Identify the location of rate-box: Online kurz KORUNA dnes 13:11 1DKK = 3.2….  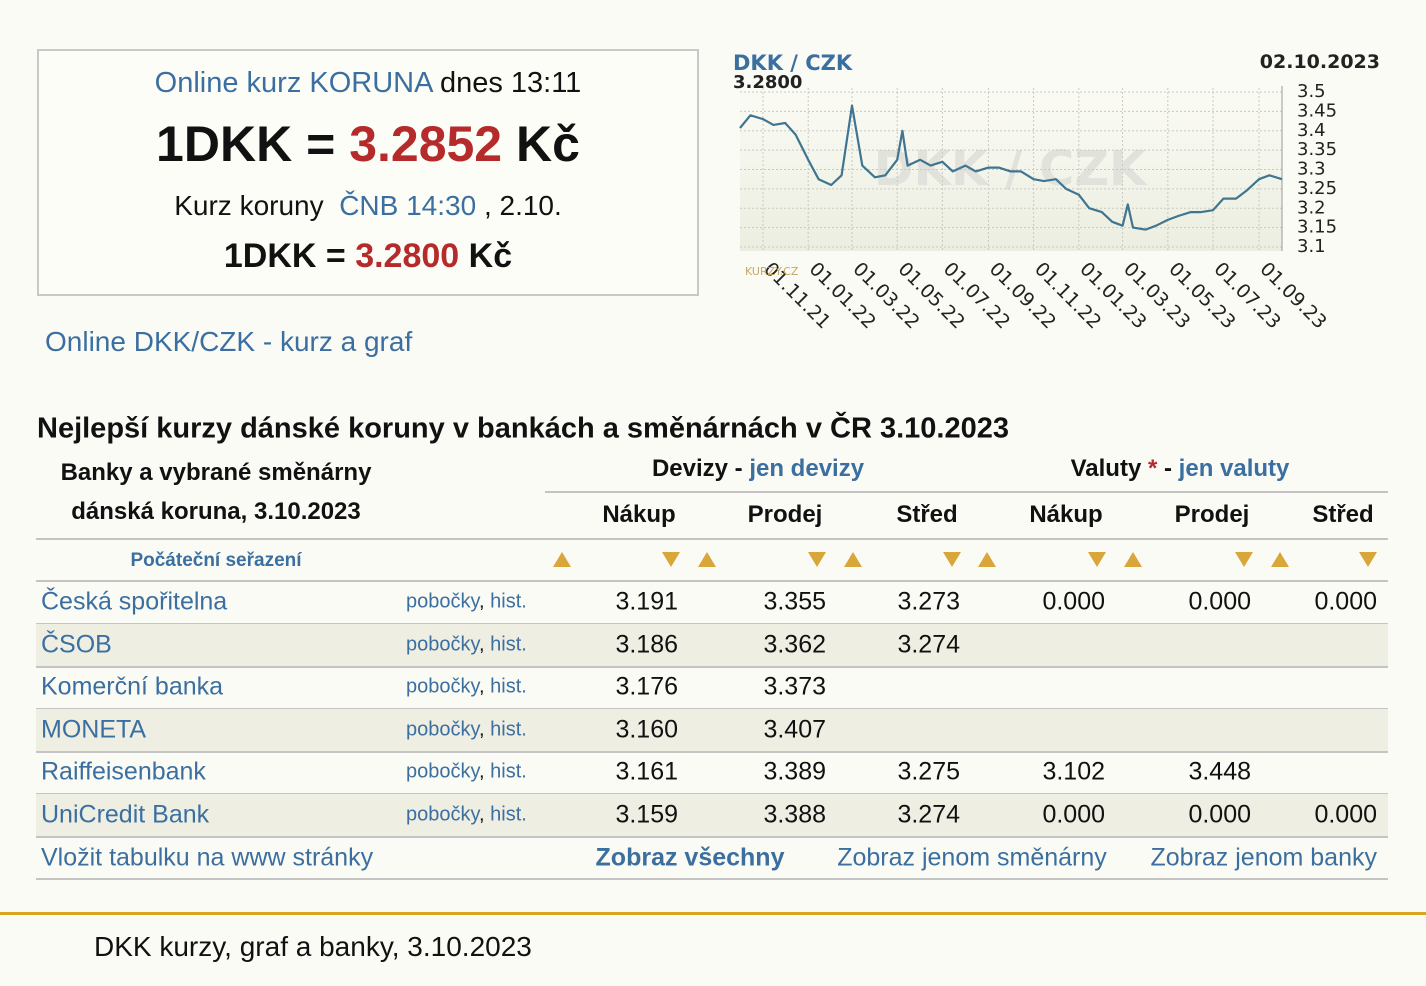
(368, 172).